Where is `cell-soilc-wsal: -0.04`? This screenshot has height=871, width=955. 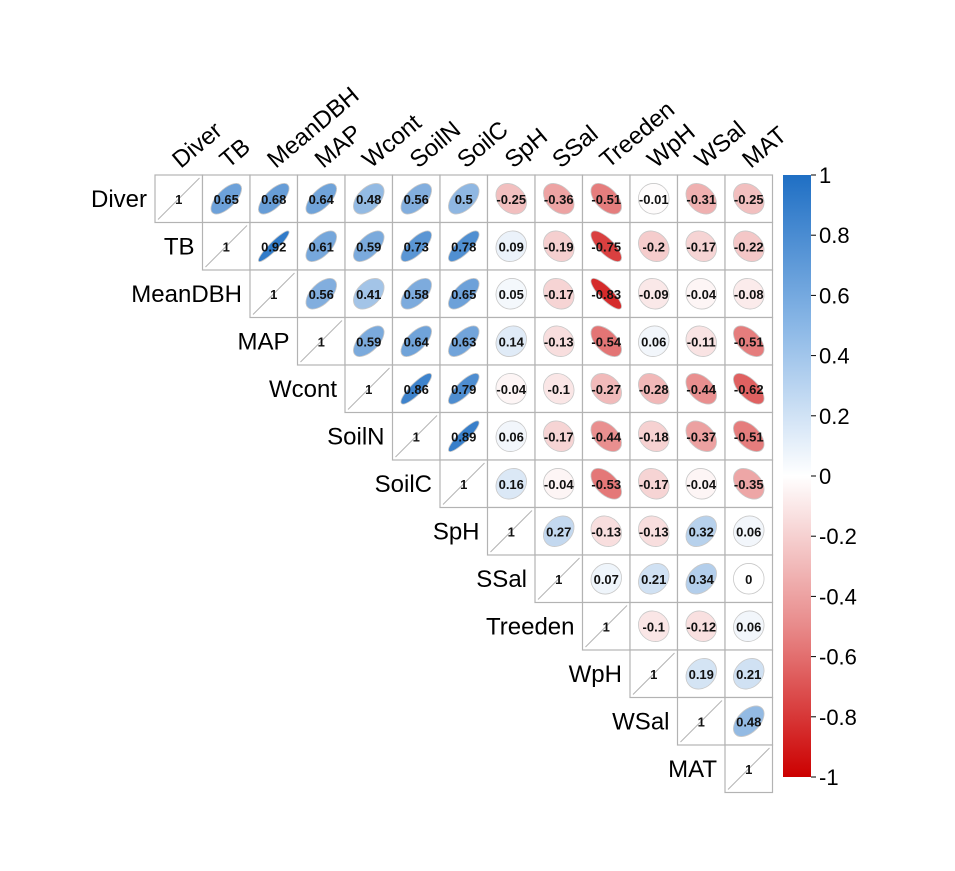 cell-soilc-wsal: -0.04 is located at coordinates (701, 484).